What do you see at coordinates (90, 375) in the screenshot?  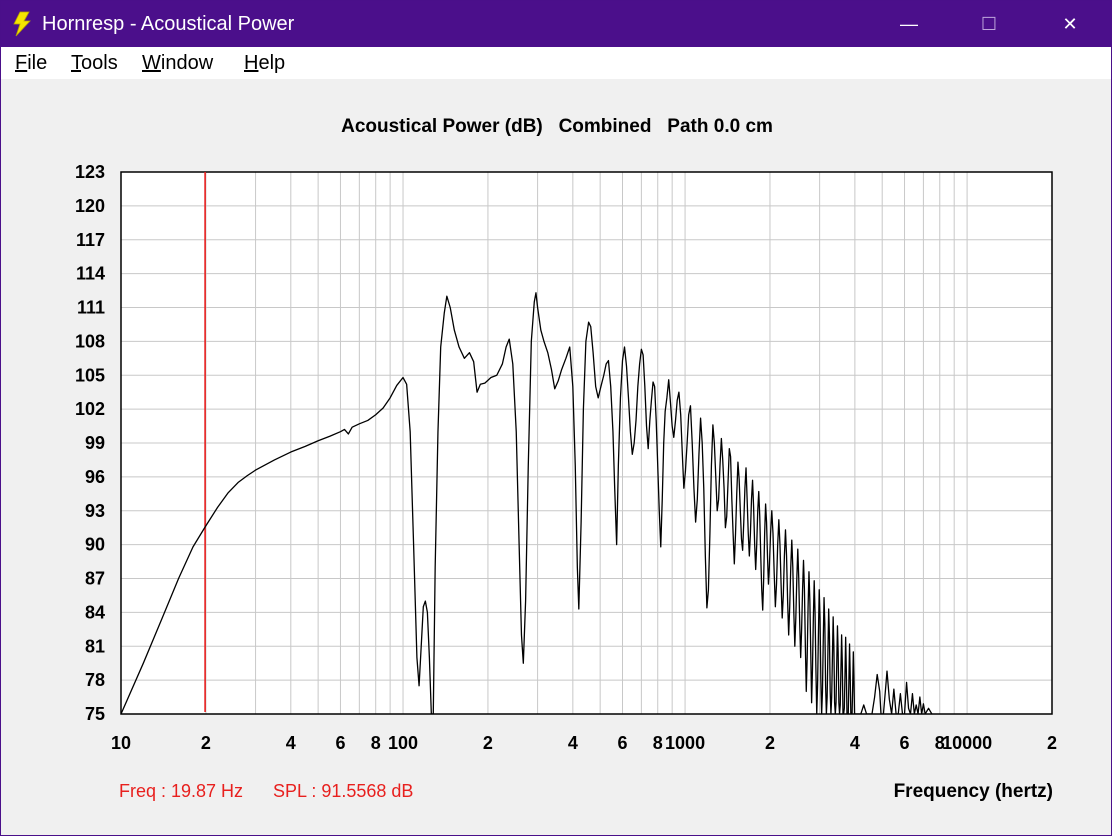 I see `y-tick-label: 105` at bounding box center [90, 375].